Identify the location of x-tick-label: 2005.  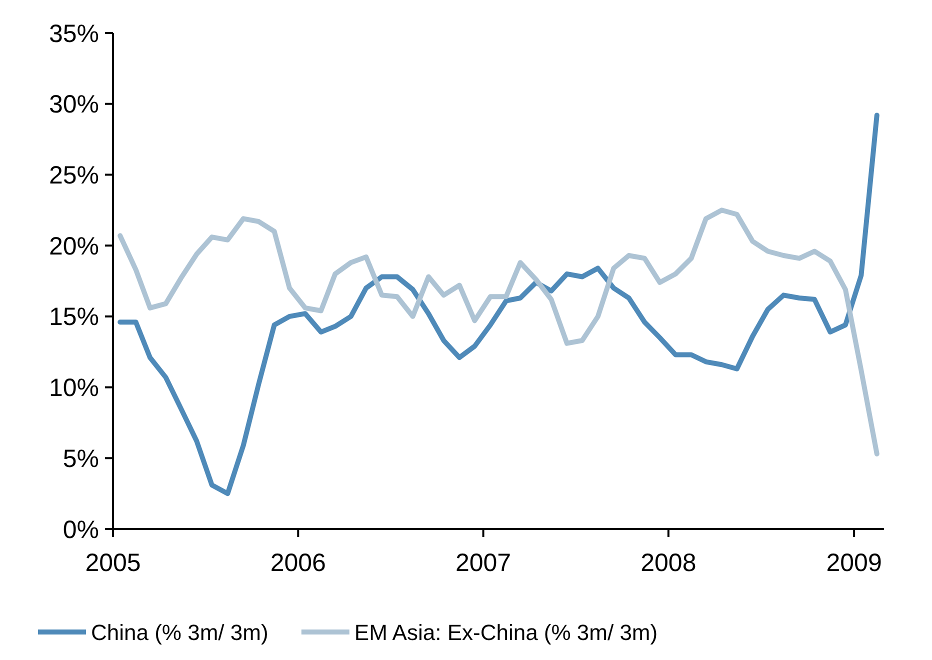
(113, 563).